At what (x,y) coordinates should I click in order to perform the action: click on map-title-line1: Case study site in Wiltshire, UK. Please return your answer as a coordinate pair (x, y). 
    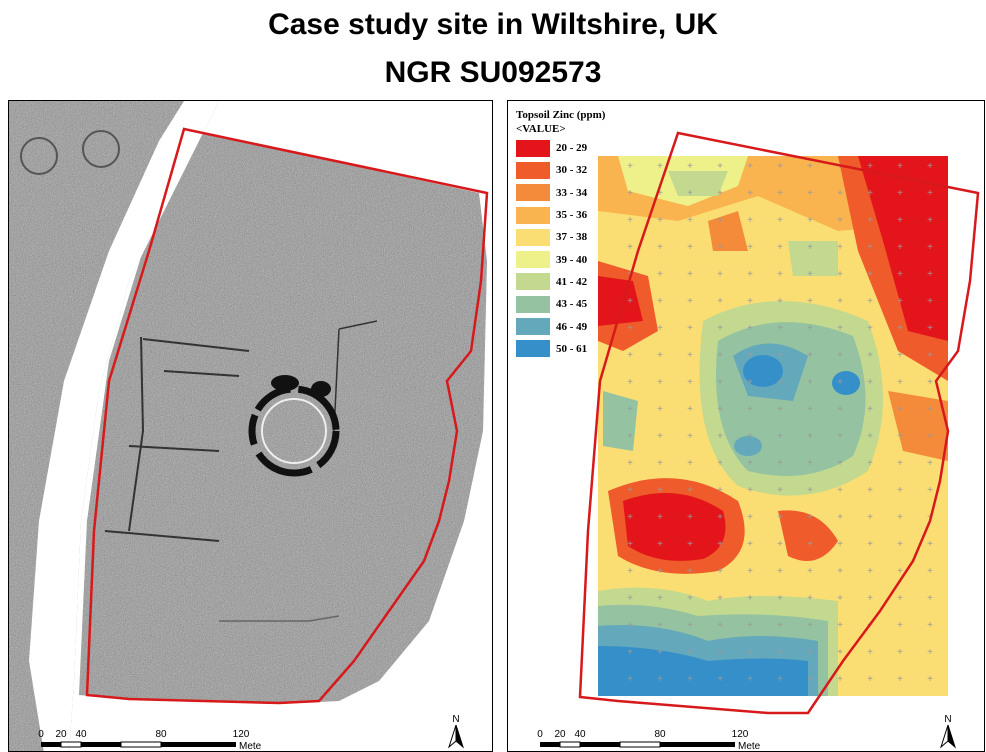
    Looking at the image, I should click on (493, 24).